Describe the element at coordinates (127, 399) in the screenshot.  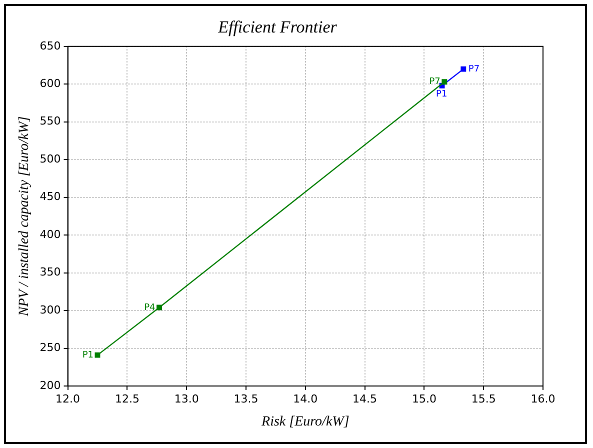
I see `x-tick-label: 12.5` at that location.